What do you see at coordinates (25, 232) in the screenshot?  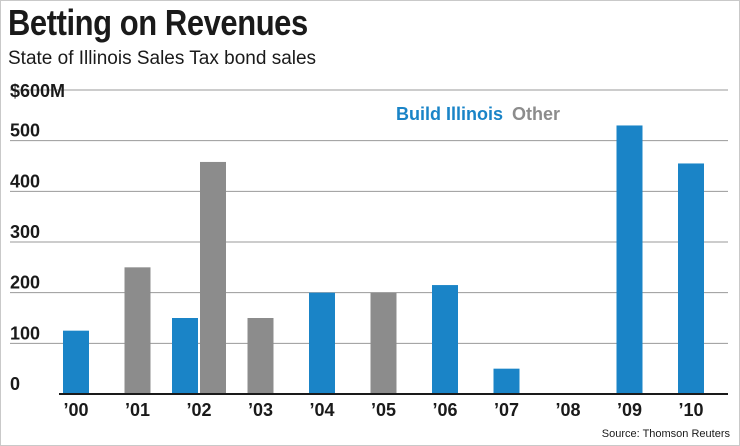 I see `y-tick-label: 300` at bounding box center [25, 232].